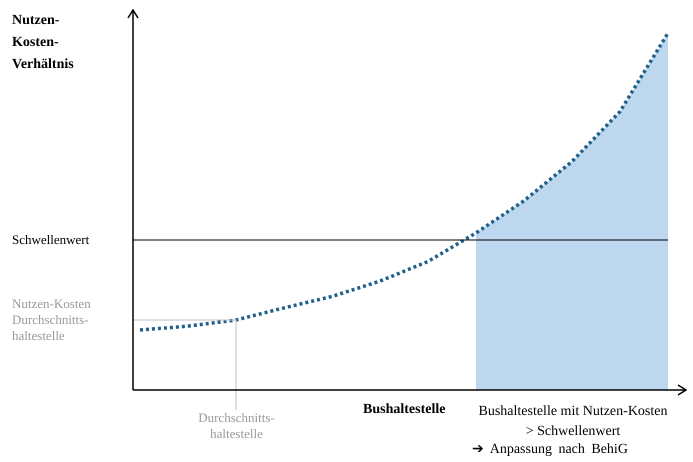 The height and width of the screenshot is (462, 693). Describe the element at coordinates (550, 450) in the screenshot. I see `text: ➔ Anpassung nach BehiG` at that location.